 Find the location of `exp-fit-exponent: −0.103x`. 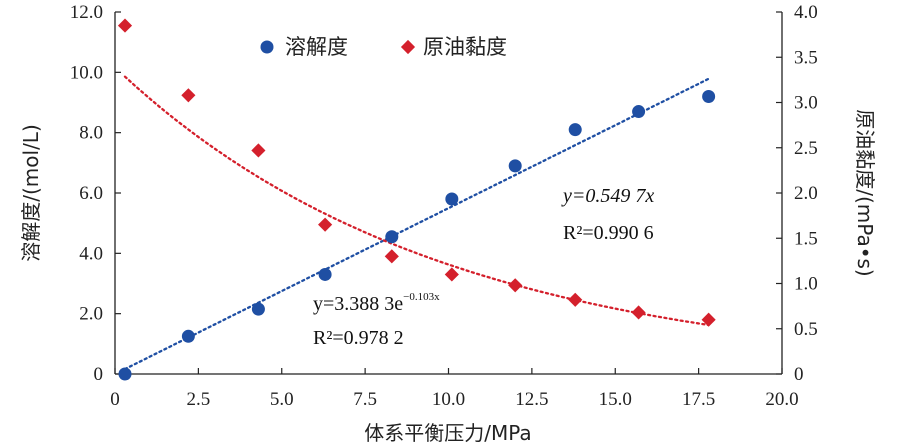

exp-fit-exponent: −0.103x is located at coordinates (421, 297).